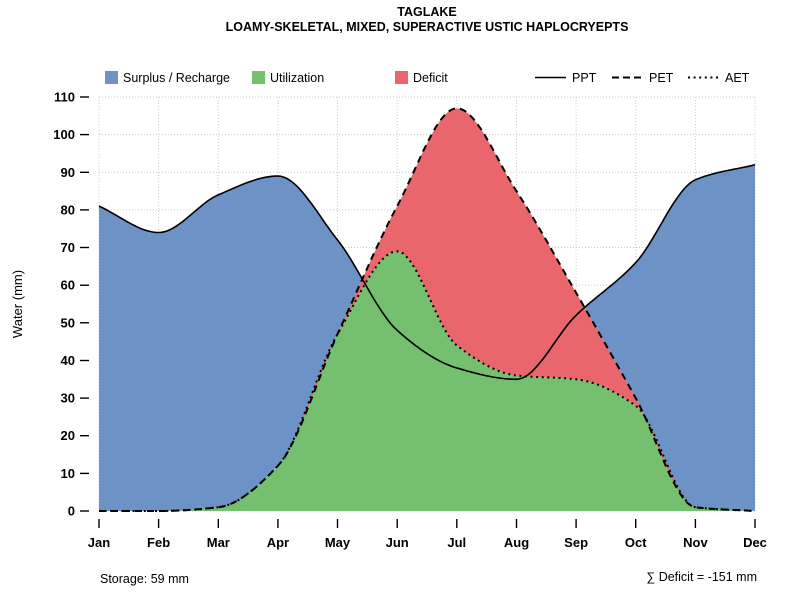  Describe the element at coordinates (68, 172) in the screenshot. I see `y-axis-label: 90` at that location.